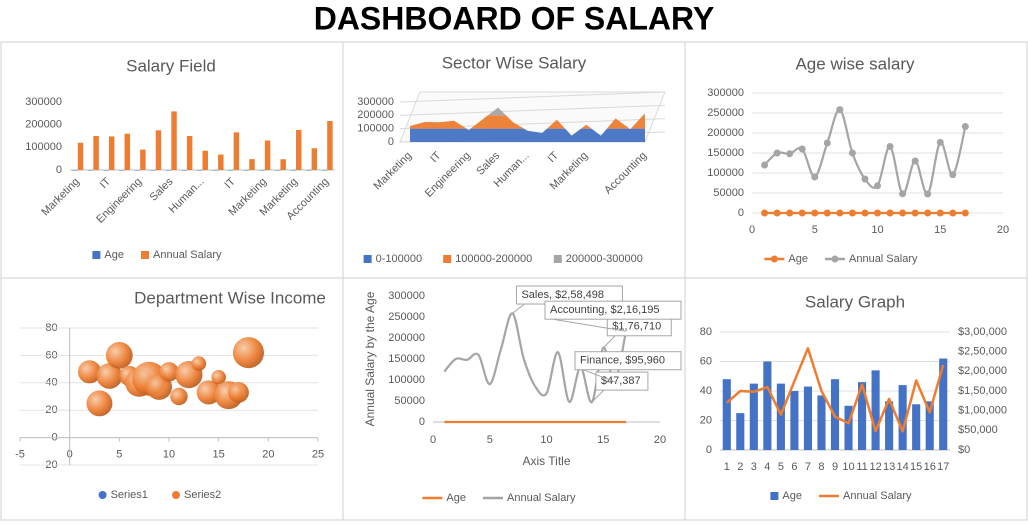  I want to click on y-tick-label: $2,50,000, so click(982, 352).